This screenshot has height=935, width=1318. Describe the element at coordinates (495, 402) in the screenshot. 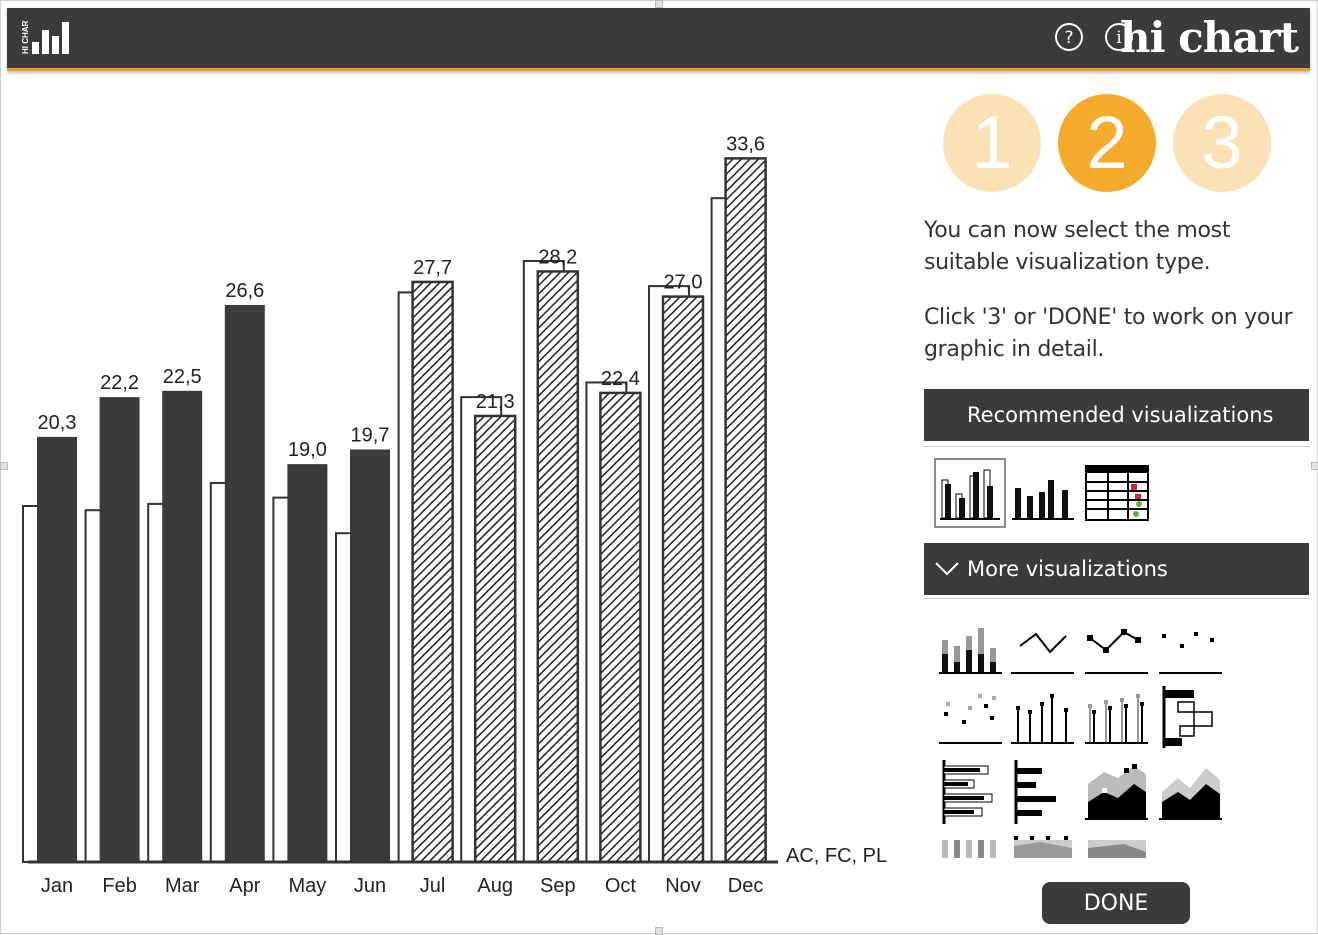

I see `data-label-aug: 21,3` at that location.